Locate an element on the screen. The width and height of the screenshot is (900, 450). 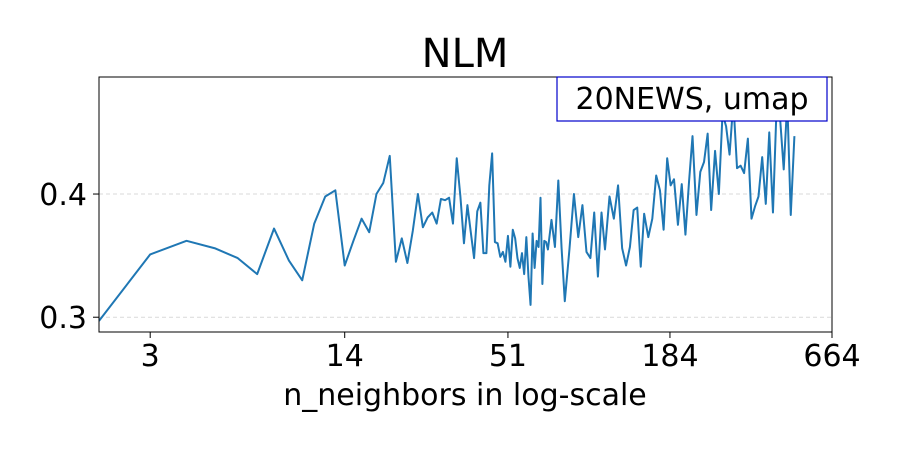
legend-text: 20NEWS, umap is located at coordinates (691, 99).